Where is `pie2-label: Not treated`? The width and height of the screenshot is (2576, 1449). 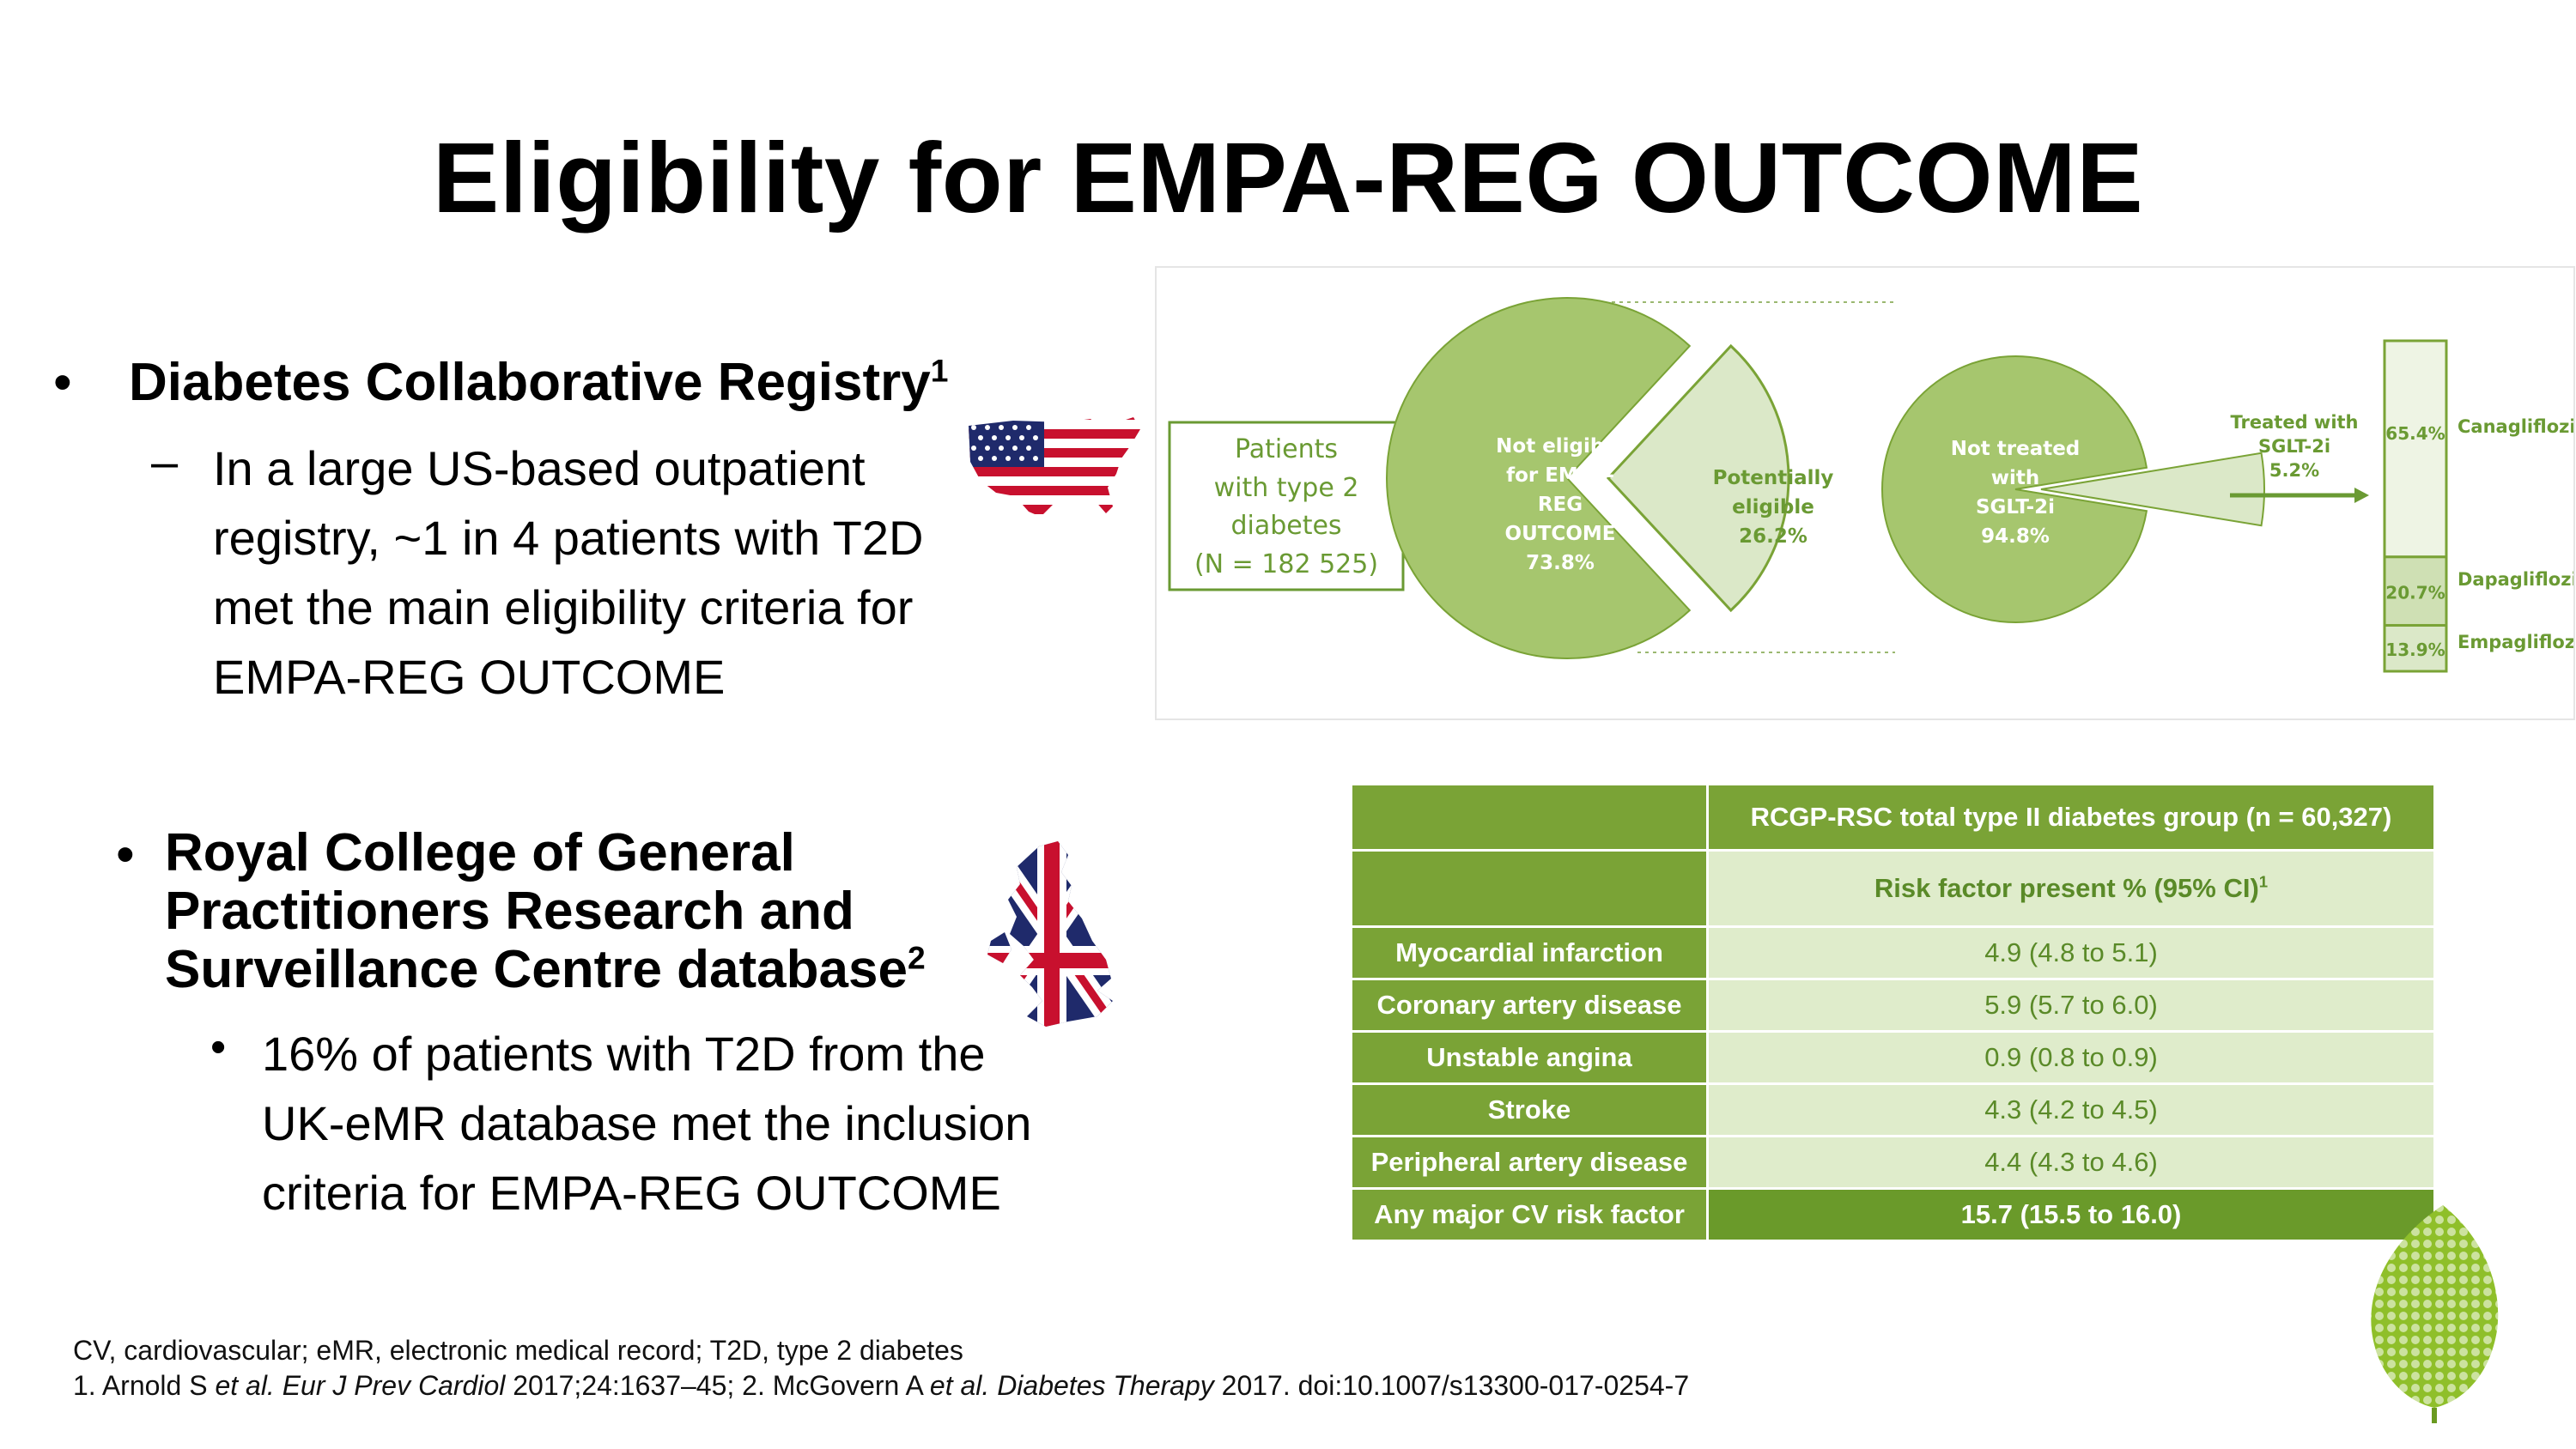 pie2-label: Not treated is located at coordinates (2016, 449).